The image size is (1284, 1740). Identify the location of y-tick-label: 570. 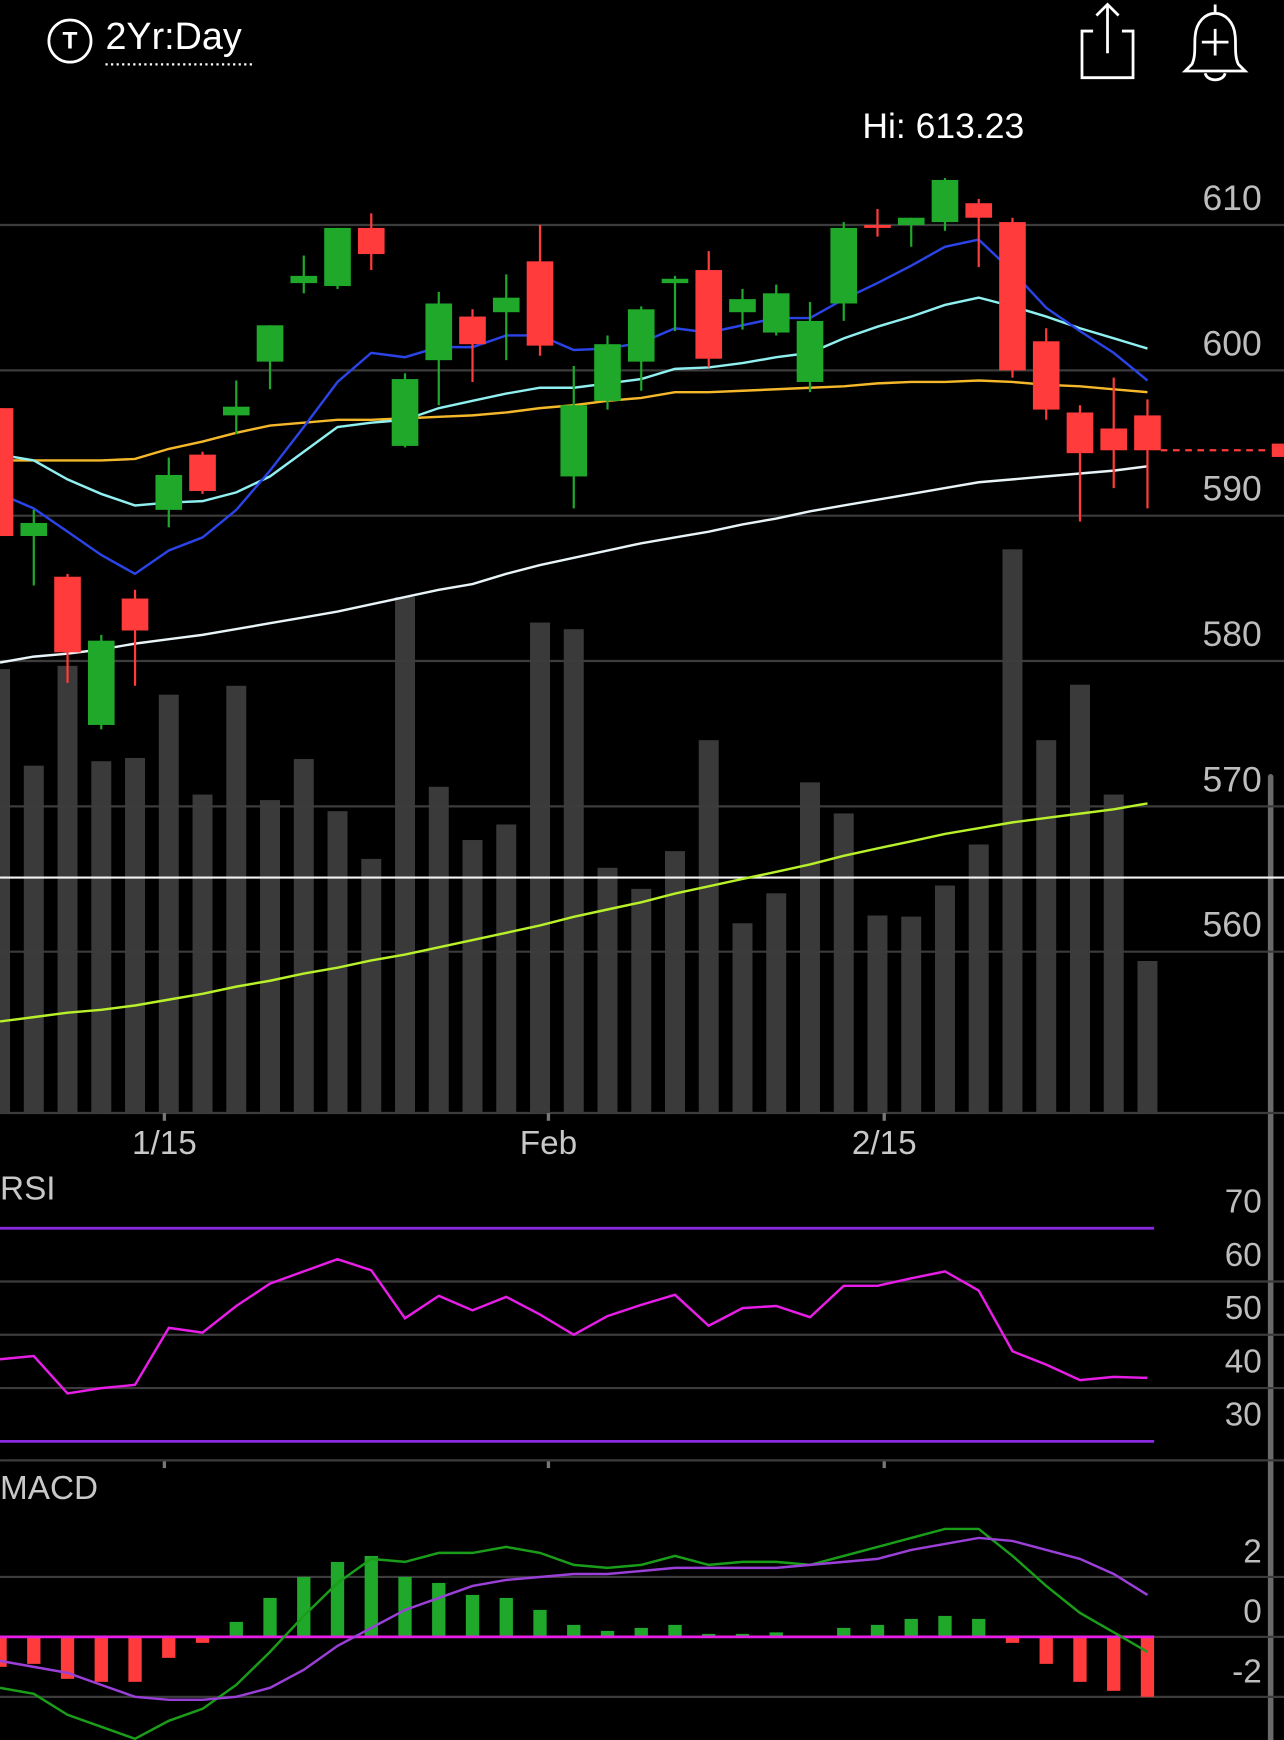
(1232, 779).